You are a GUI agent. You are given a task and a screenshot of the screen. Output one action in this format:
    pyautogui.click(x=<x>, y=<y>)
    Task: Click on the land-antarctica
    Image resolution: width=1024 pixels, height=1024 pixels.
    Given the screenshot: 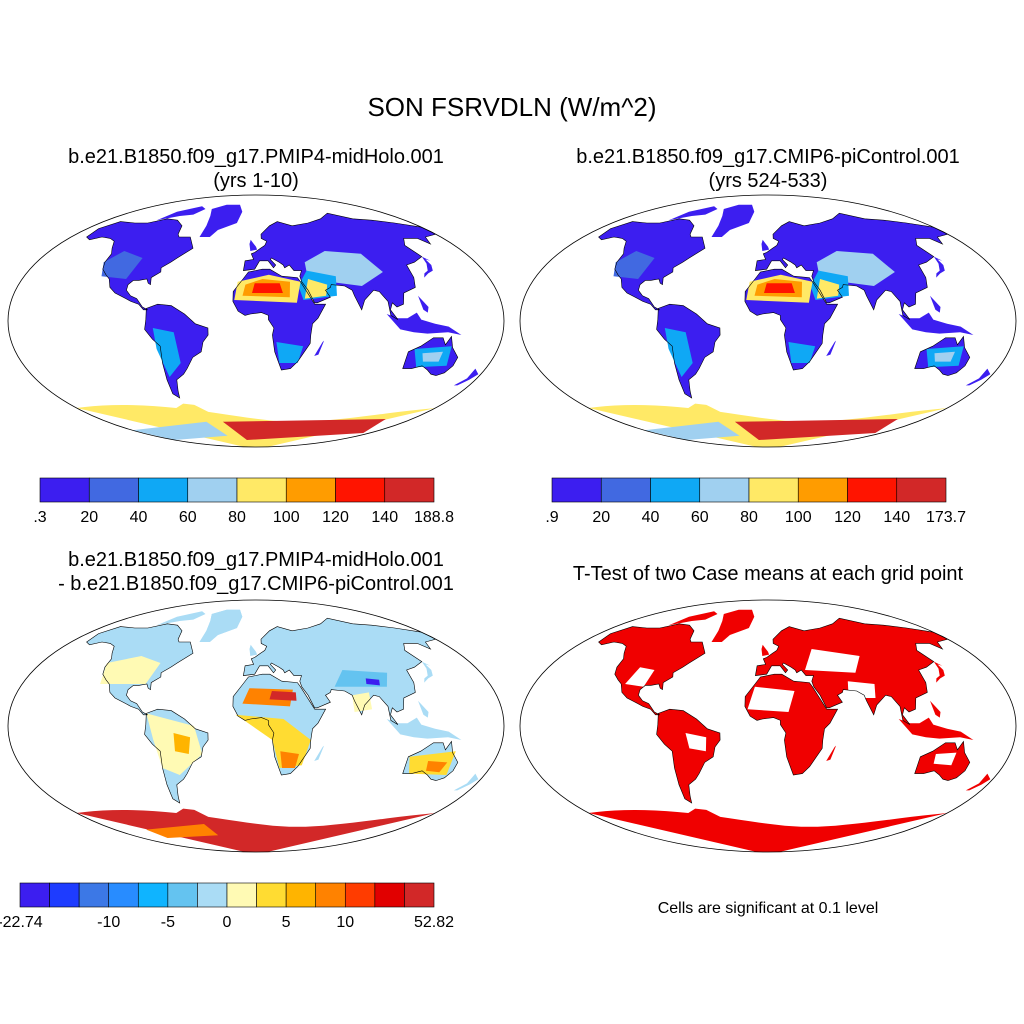 What is the action you would take?
    pyautogui.click(x=256, y=830)
    